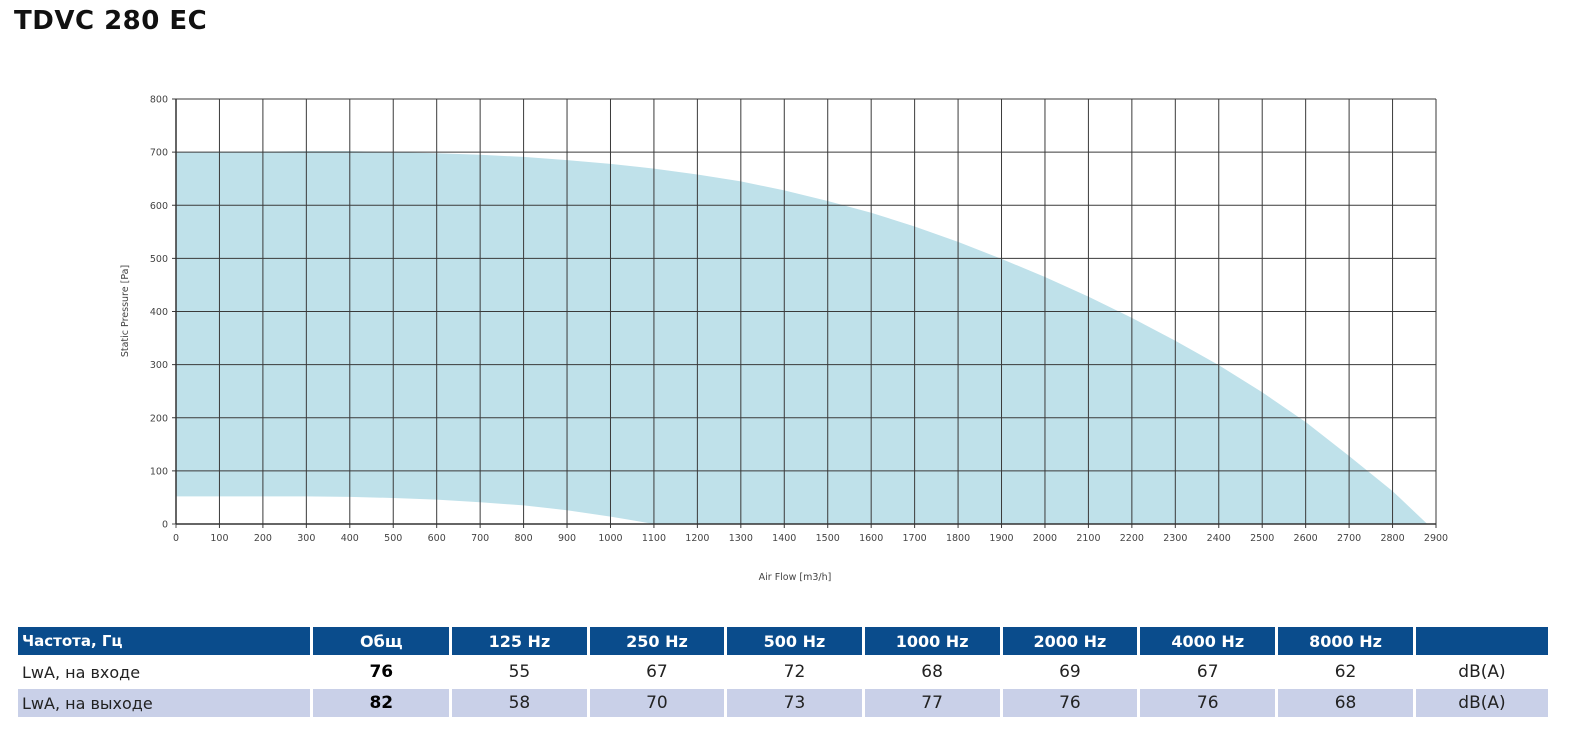 The height and width of the screenshot is (739, 1581). I want to click on y-tick-label: 100, so click(159, 471).